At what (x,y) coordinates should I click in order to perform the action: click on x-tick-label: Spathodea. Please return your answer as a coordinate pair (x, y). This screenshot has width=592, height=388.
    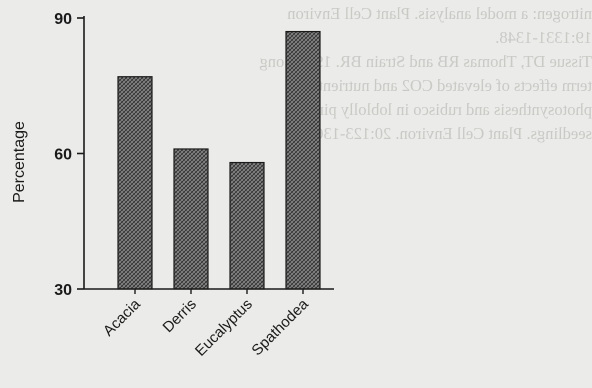
    Looking at the image, I should click on (280, 327).